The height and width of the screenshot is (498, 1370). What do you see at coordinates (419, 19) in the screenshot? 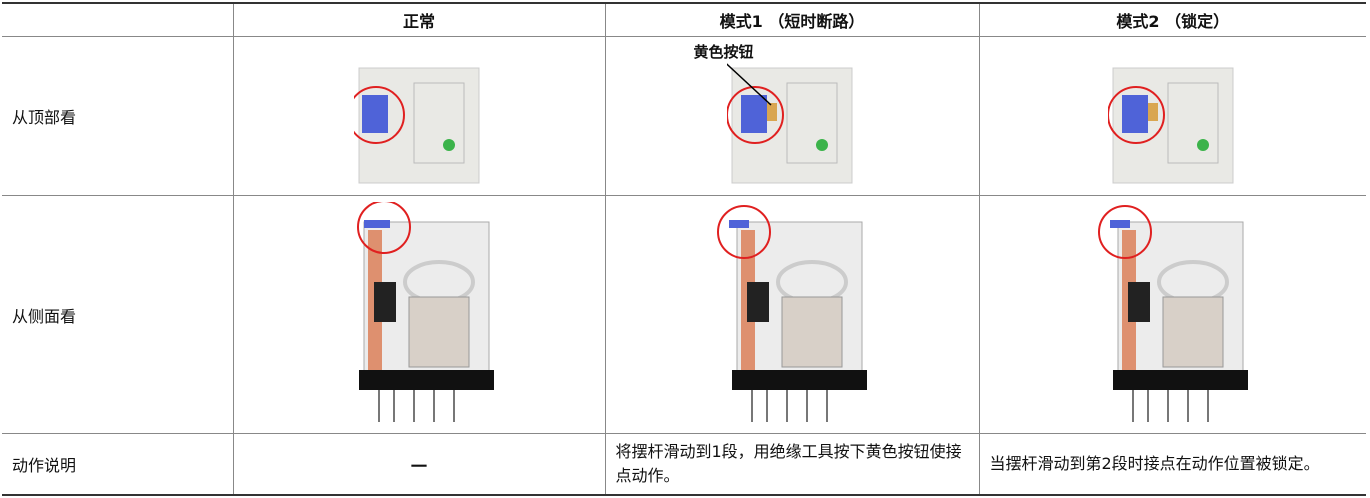
I see `header-cell: 正常` at bounding box center [419, 19].